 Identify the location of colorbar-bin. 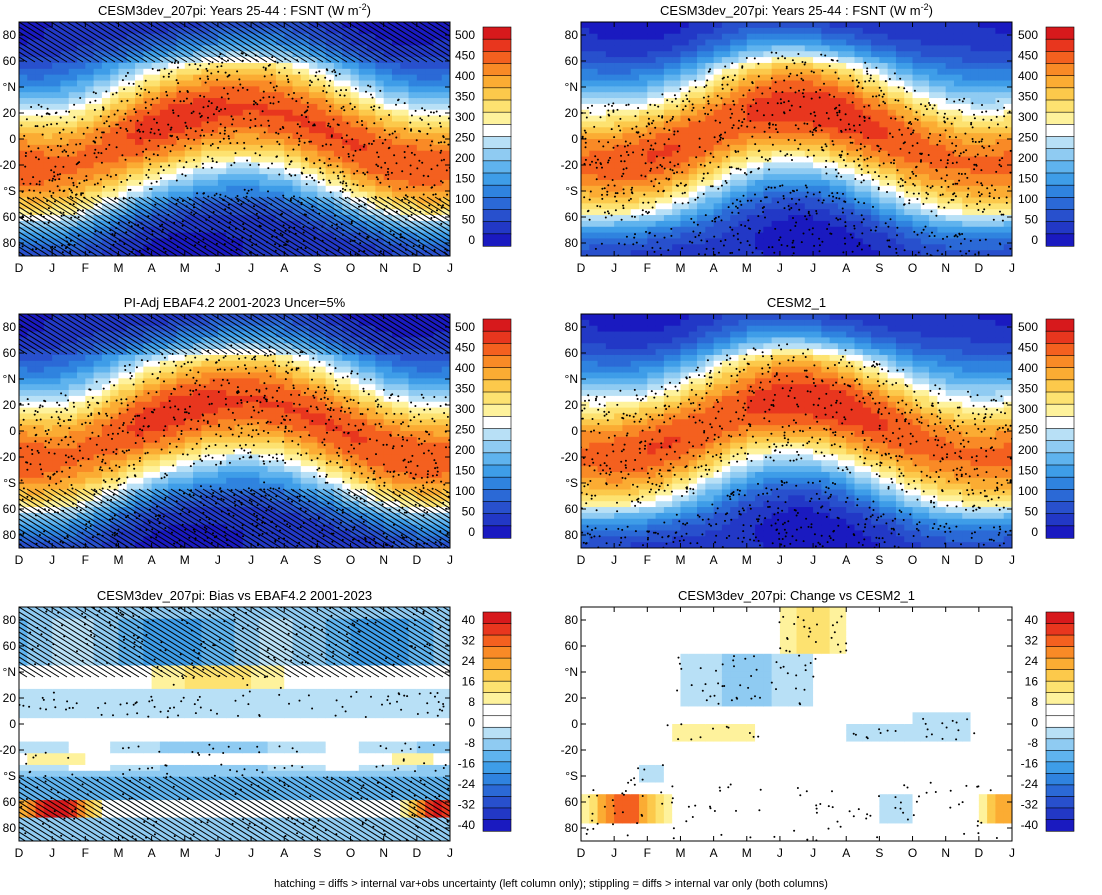
(497, 82).